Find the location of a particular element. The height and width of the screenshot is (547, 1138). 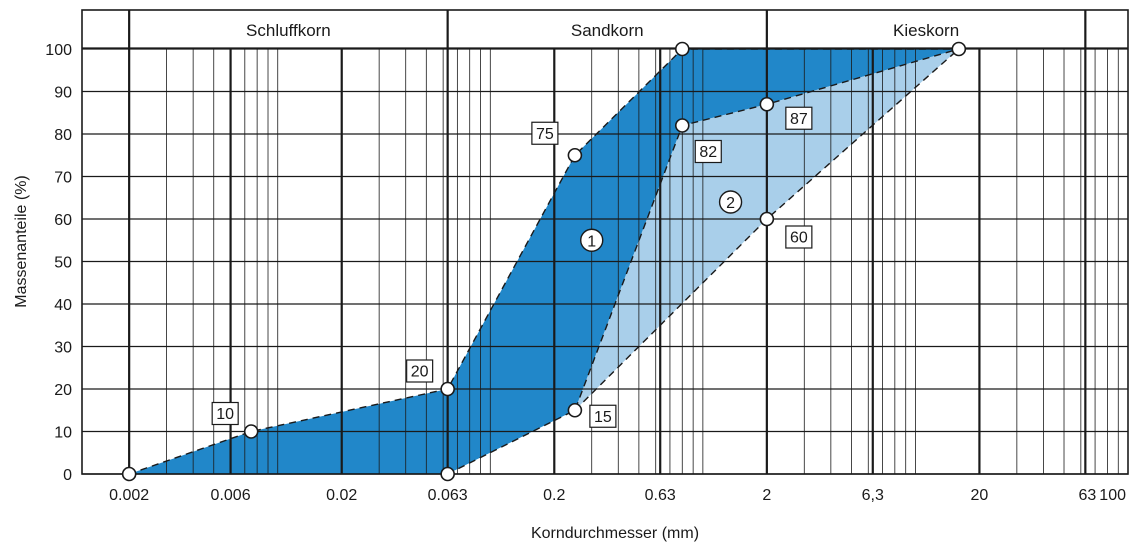

y-tick-label: 30 is located at coordinates (63, 348).